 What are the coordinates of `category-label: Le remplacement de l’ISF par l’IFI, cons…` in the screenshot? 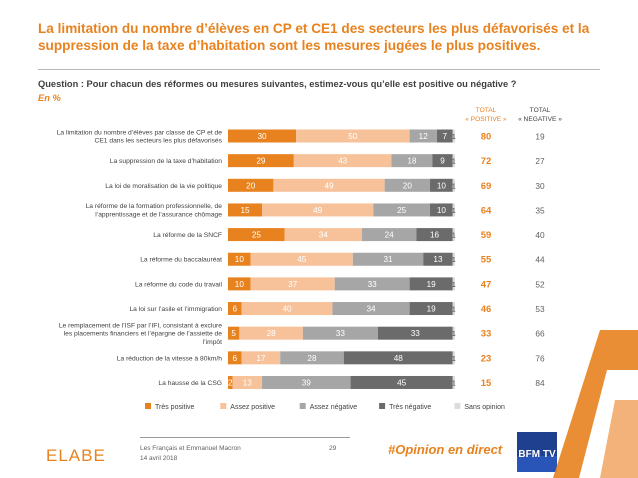 It's located at (140, 334).